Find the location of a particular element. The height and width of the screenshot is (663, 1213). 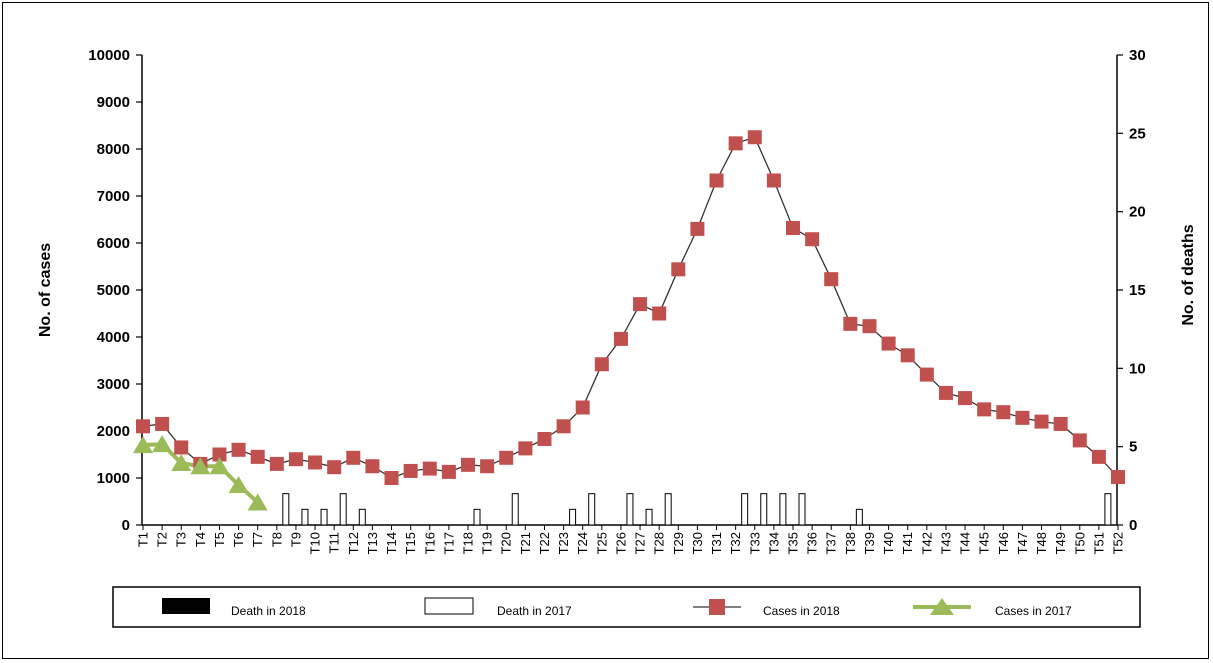

x-tick-label: T9 is located at coordinates (295, 539).